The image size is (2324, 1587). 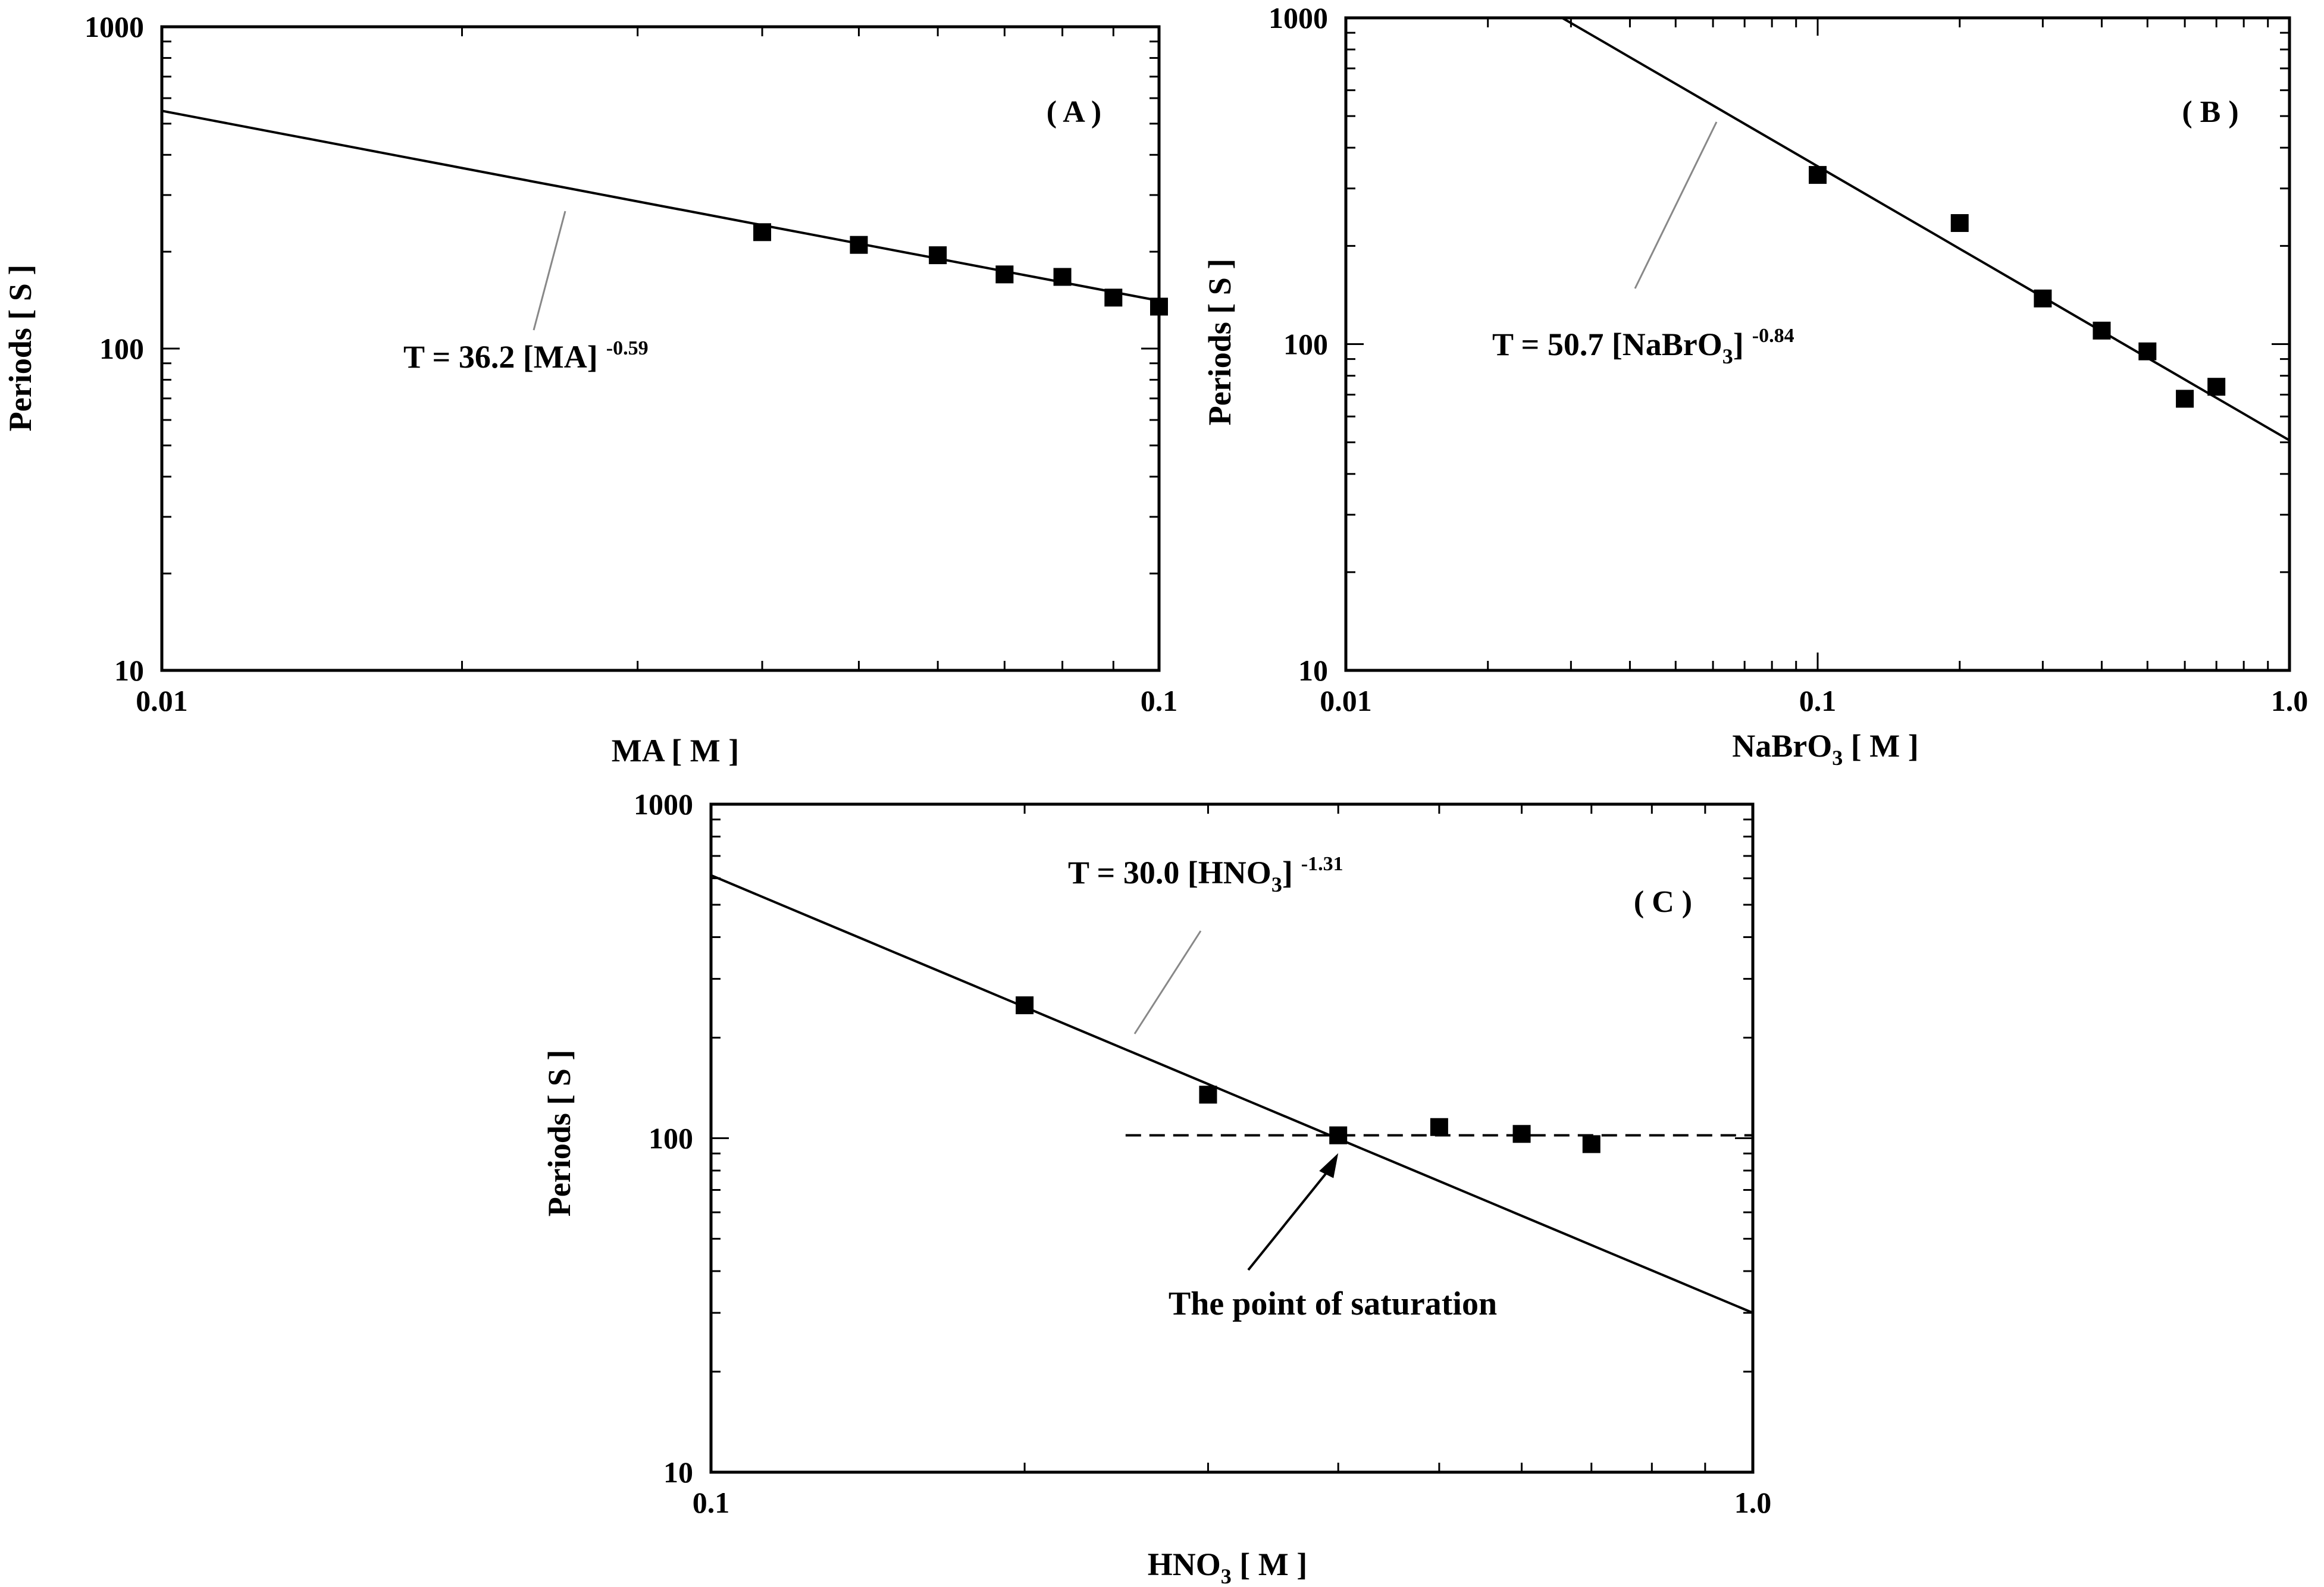 What do you see at coordinates (1169, 872) in the screenshot?
I see `fit-equation-base: T = 30.0 [HNO` at bounding box center [1169, 872].